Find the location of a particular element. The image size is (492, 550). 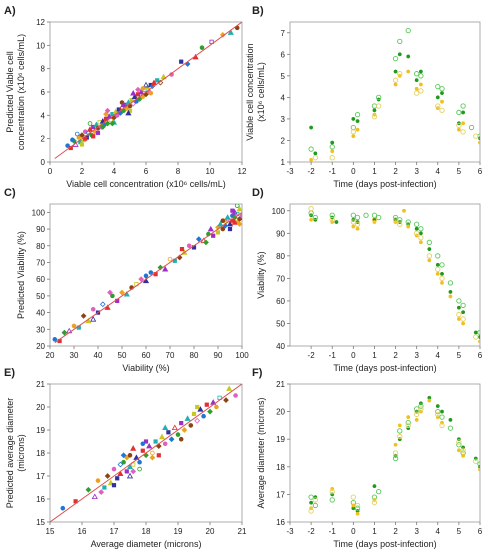

x-tick-label: -2 is located at coordinates (312, 531).